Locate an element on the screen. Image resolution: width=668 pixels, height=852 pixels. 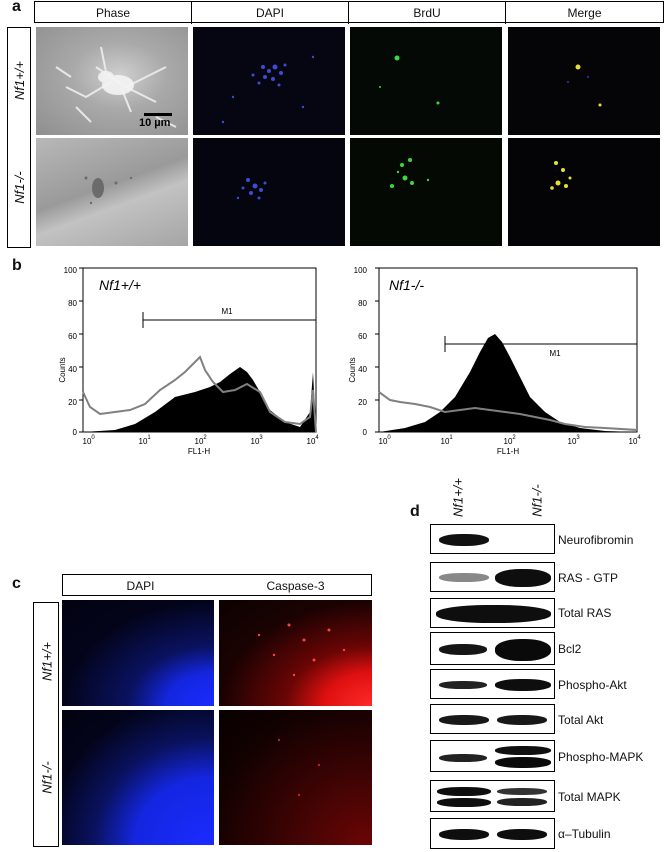
blot-label: Phospho-MAPK is located at coordinates (601, 757).